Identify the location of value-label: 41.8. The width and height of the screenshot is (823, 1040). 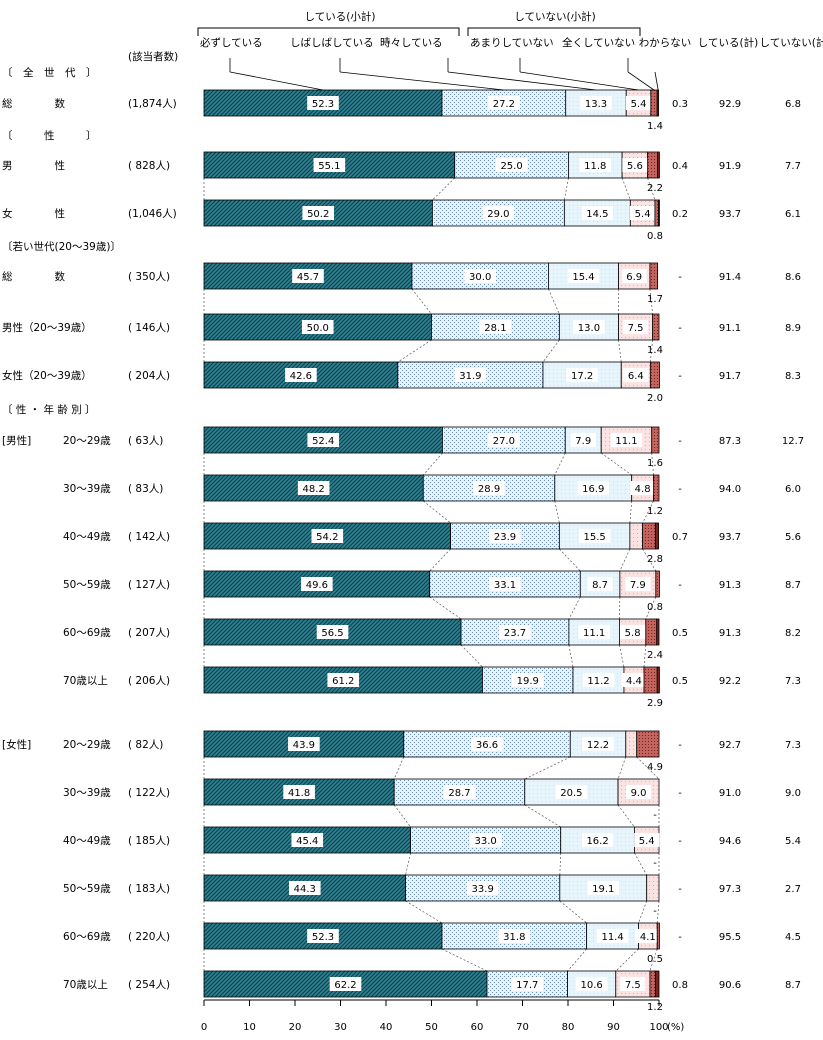
(299, 793).